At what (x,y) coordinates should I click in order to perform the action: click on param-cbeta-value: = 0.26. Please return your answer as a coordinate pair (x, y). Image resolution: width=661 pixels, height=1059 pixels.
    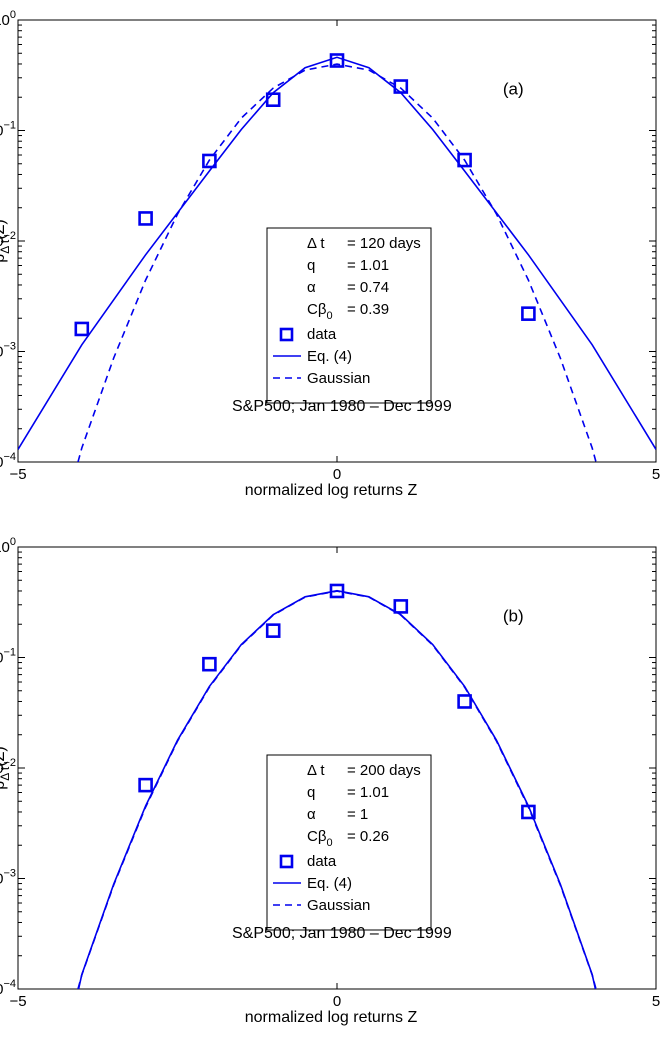
    Looking at the image, I should click on (368, 836).